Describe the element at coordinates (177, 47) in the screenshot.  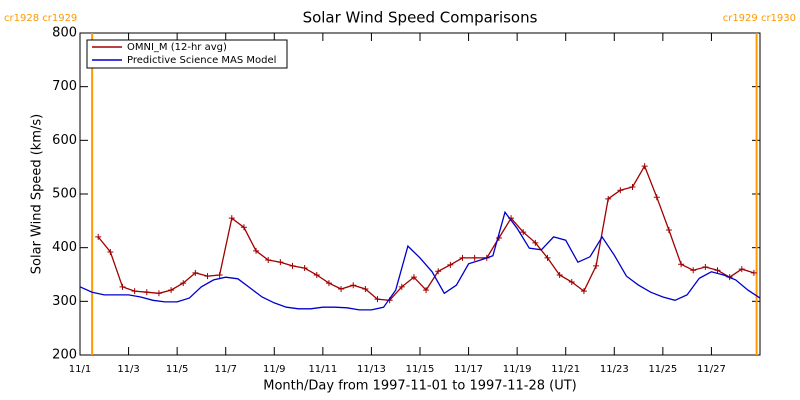
I see `legend-label: OMNI_M (12-hr avg)` at that location.